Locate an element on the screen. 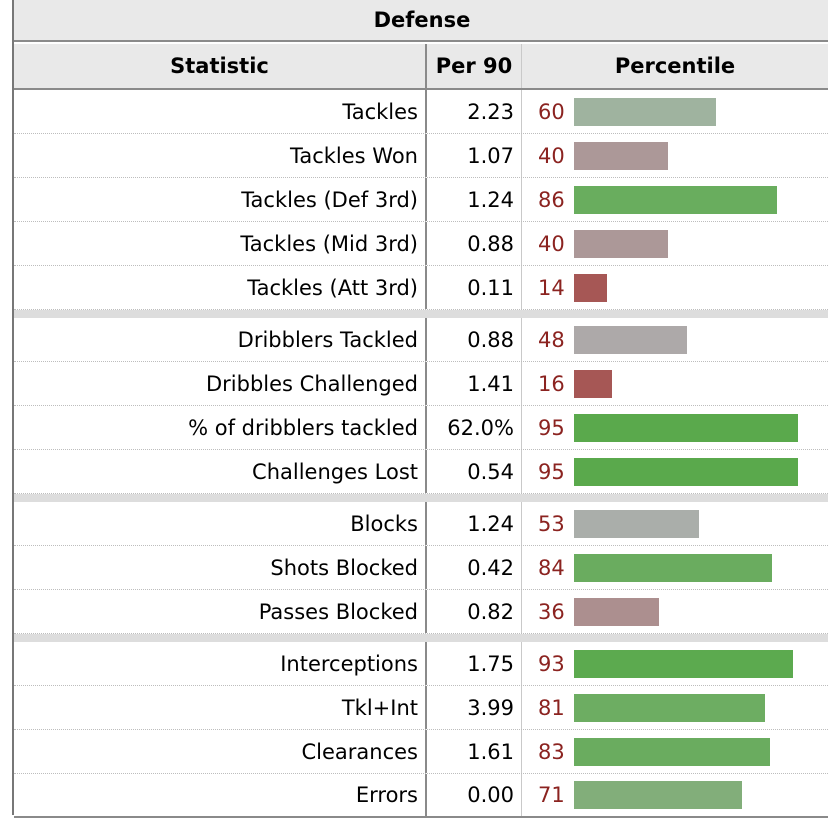  percentile-cell: 48 is located at coordinates (675, 339).